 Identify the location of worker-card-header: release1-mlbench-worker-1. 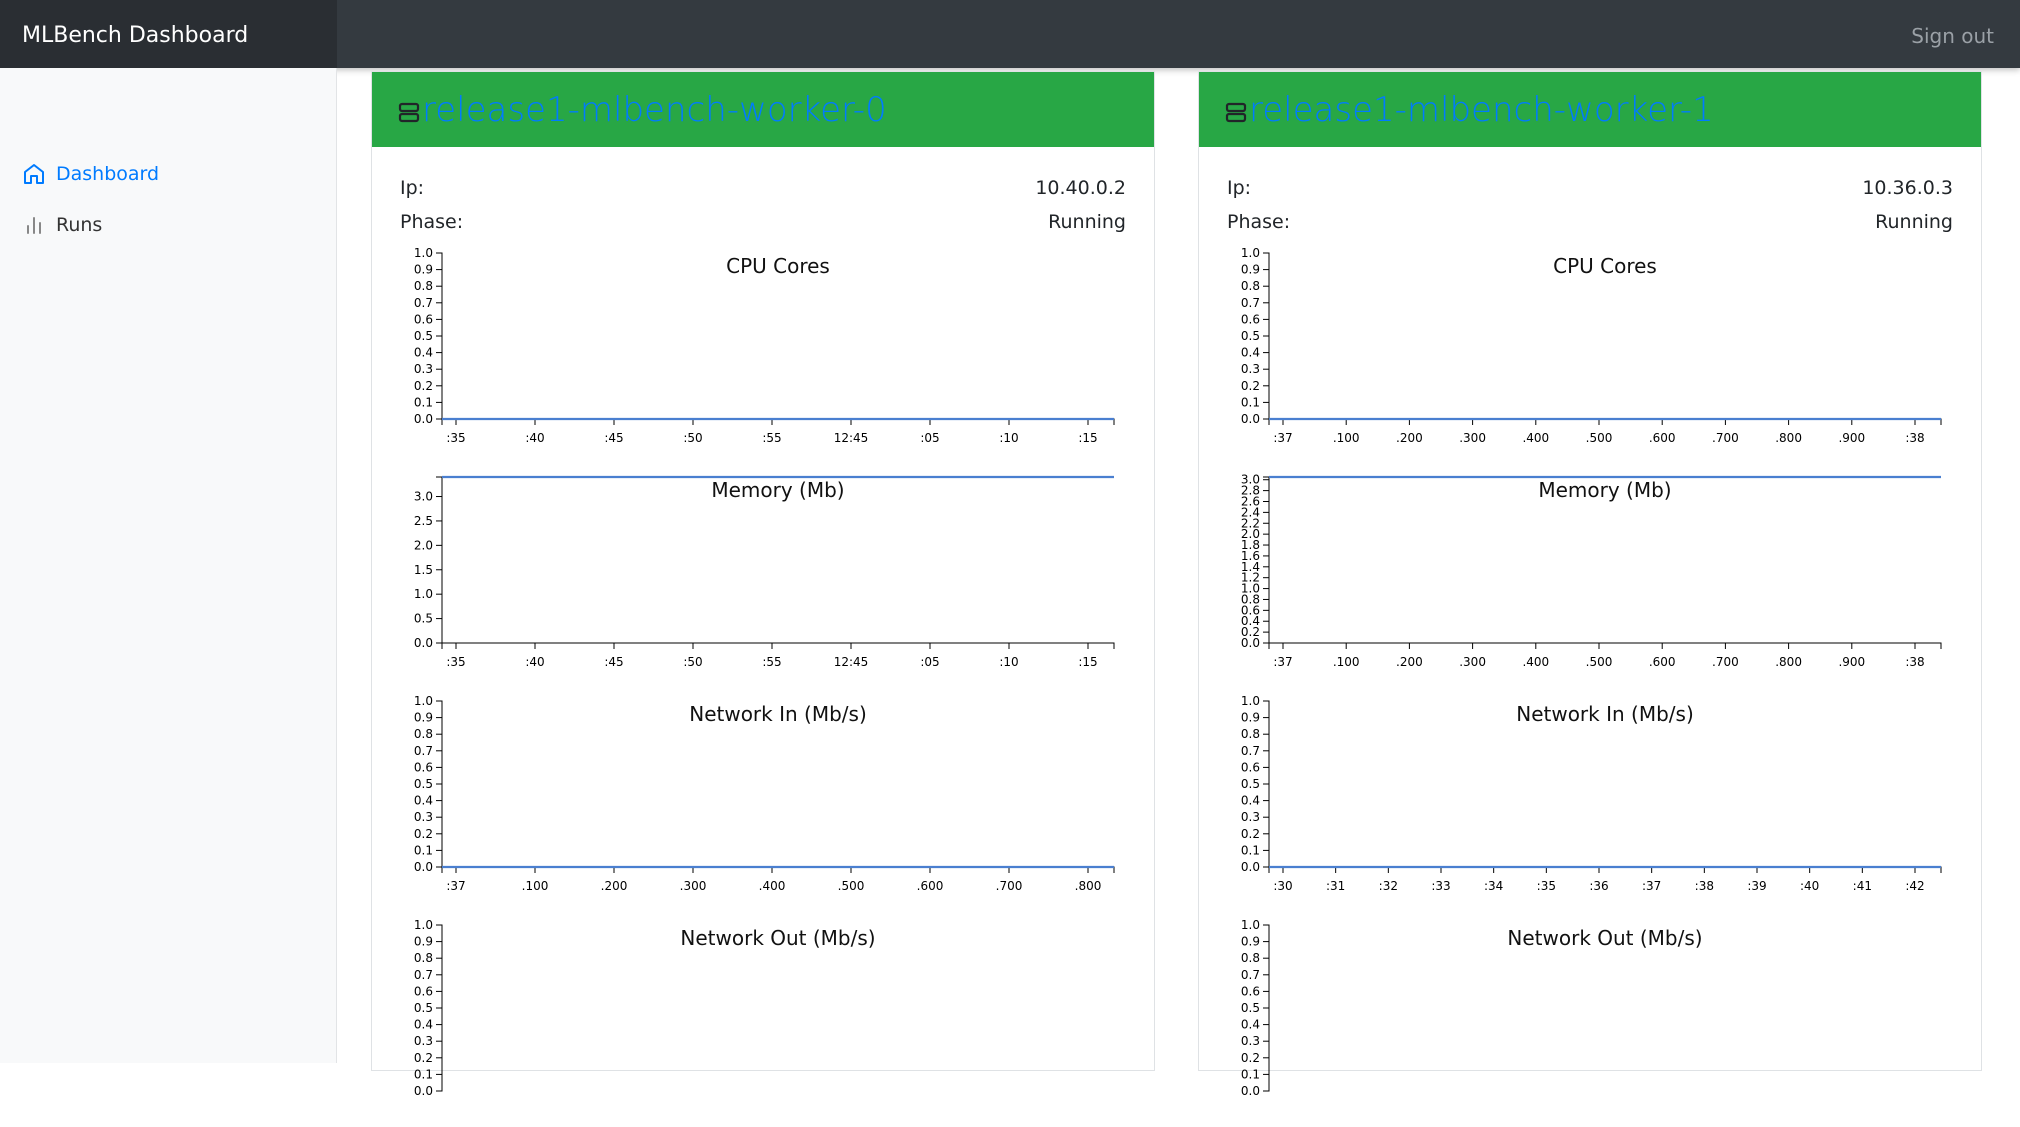
(1590, 109).